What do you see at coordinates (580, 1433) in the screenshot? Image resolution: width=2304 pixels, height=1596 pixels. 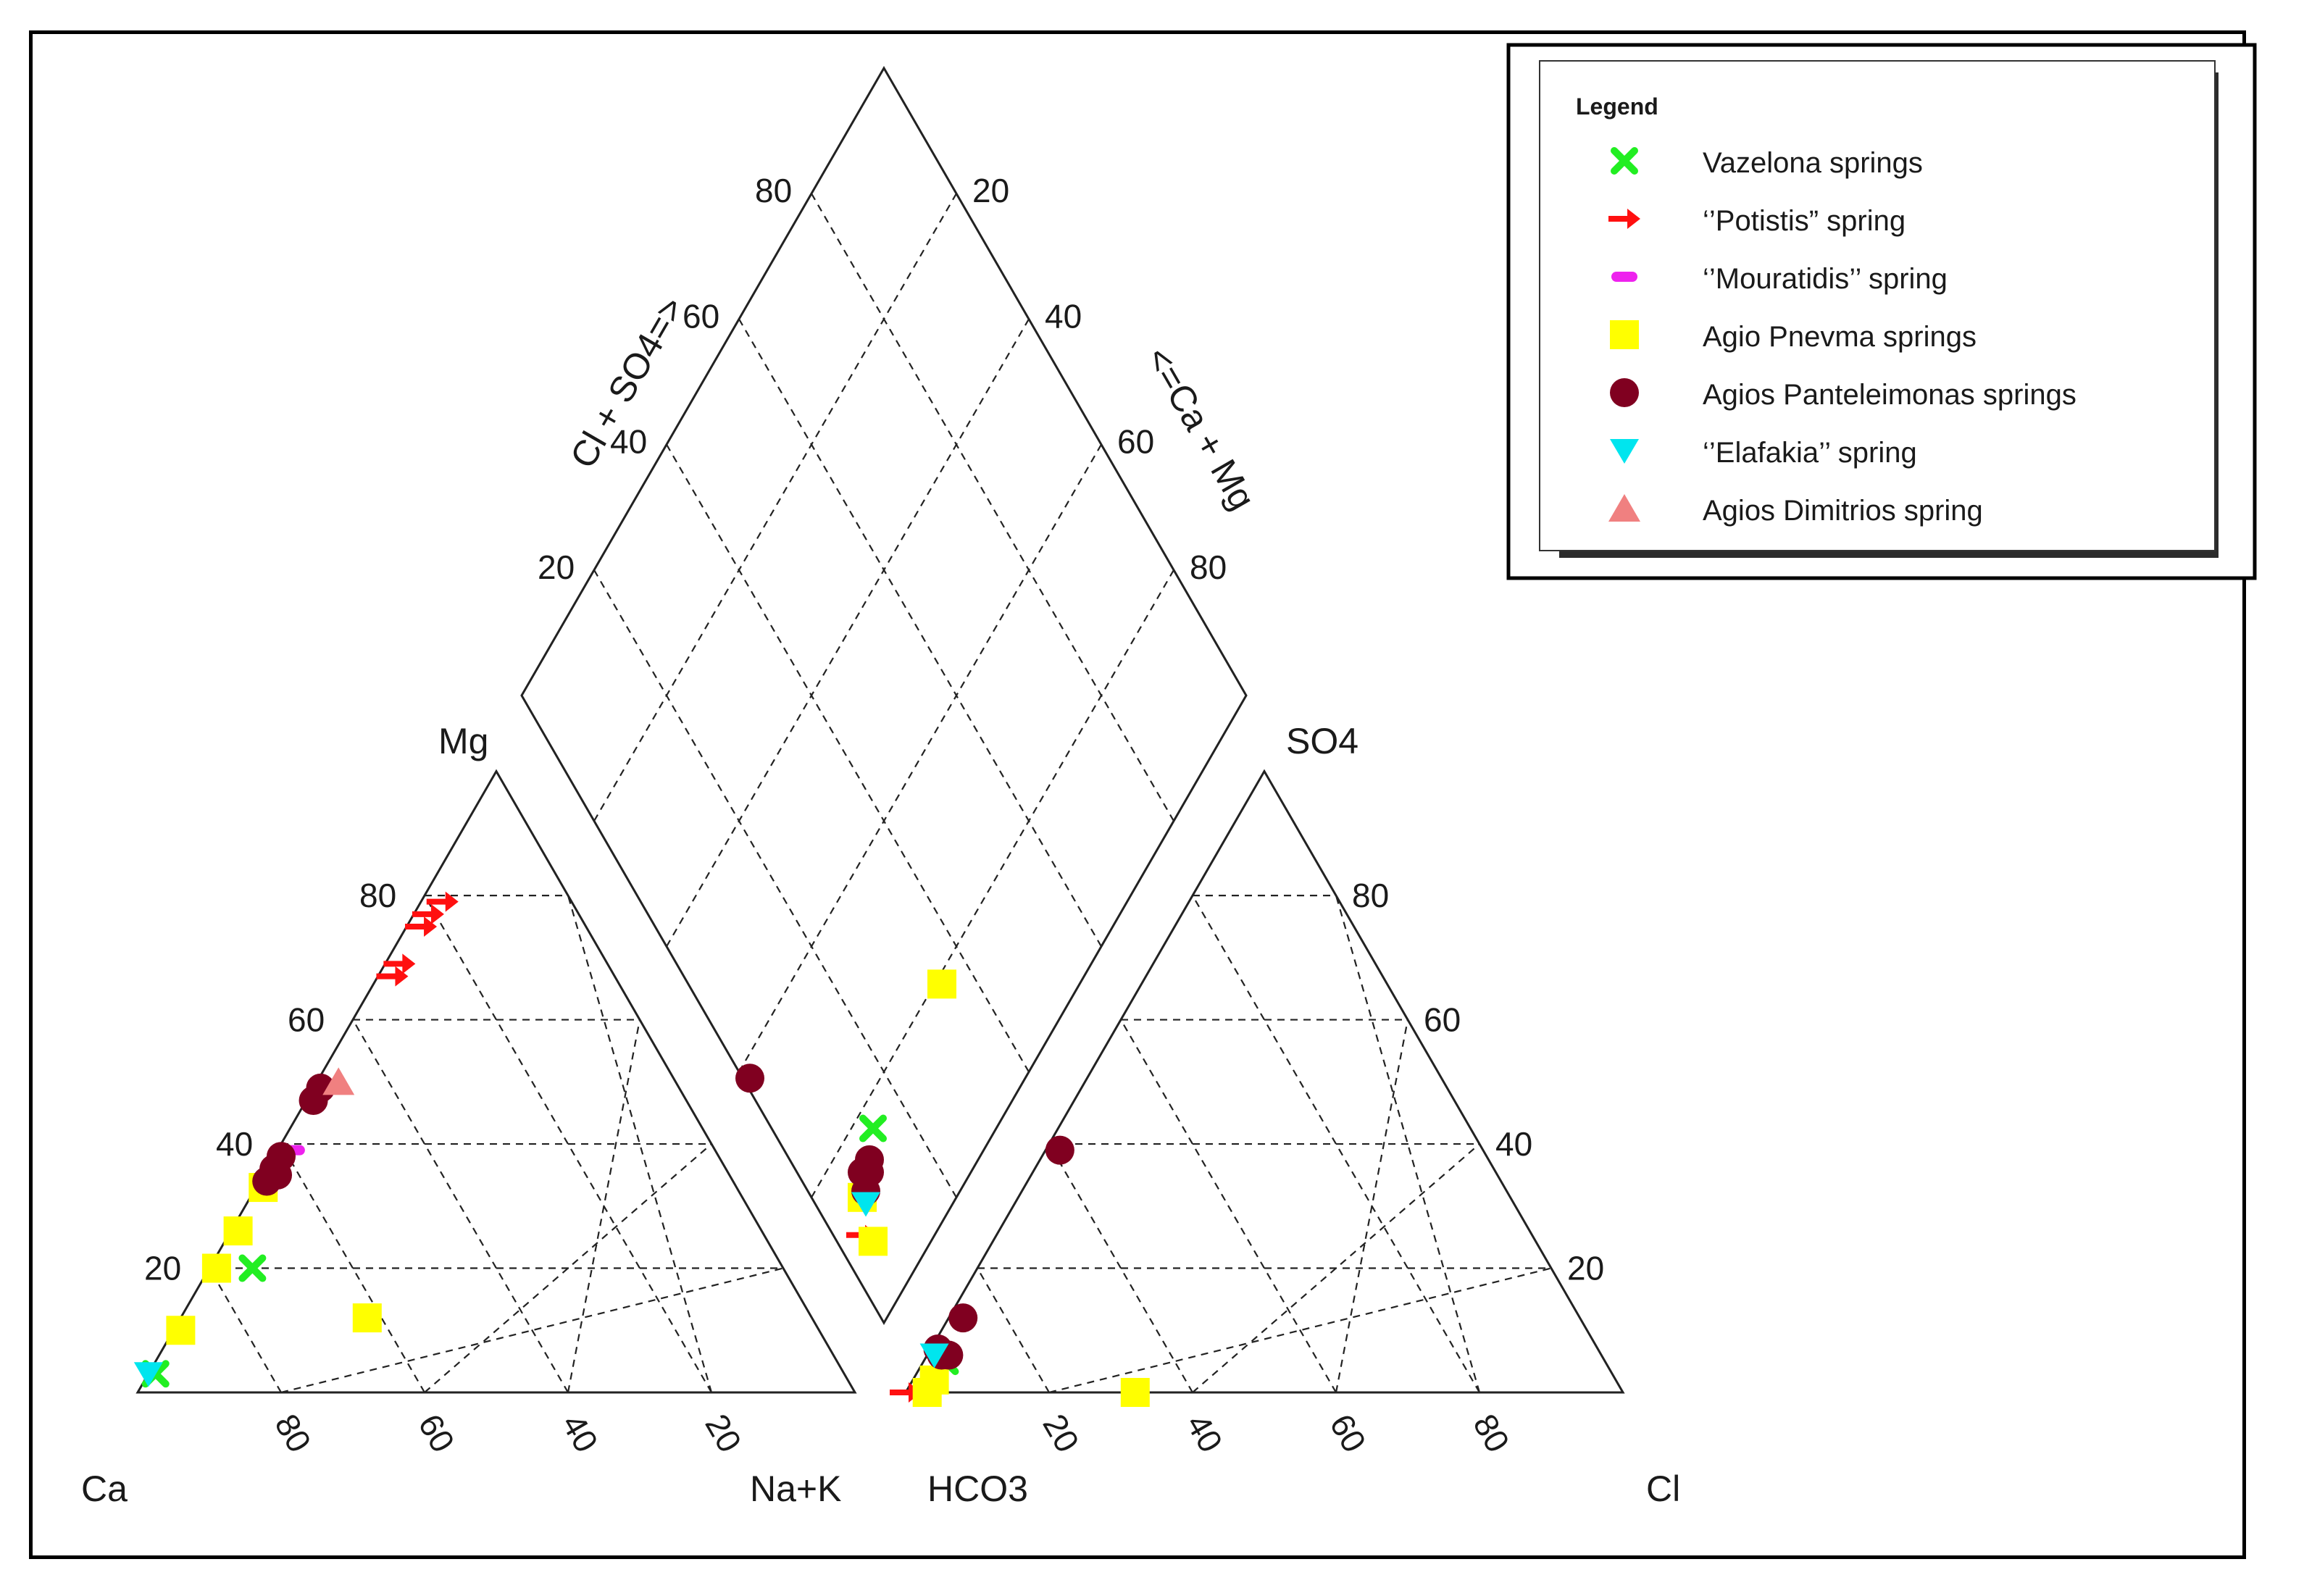 I see `tick-ca: 40` at bounding box center [580, 1433].